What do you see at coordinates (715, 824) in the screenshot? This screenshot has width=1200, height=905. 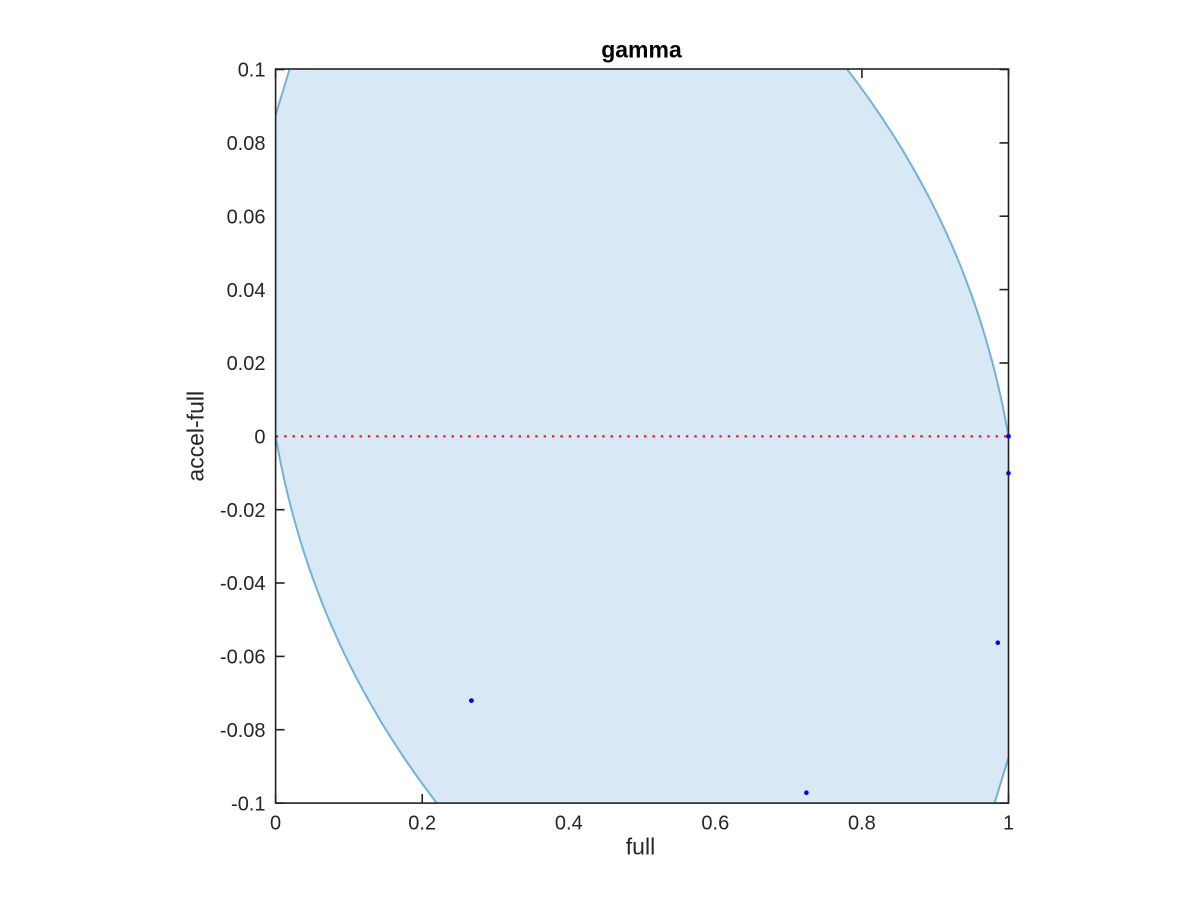 I see `svg-text: 0.6` at bounding box center [715, 824].